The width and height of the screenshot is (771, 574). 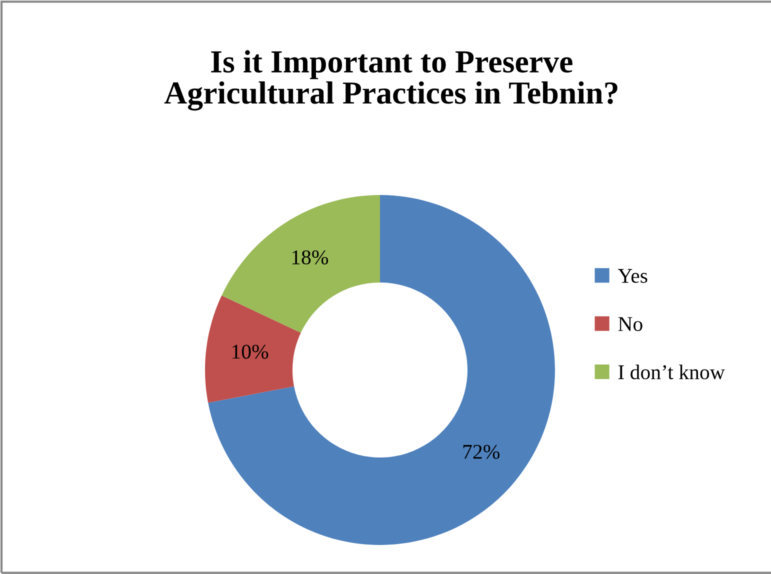 What do you see at coordinates (671, 372) in the screenshot?
I see `legend-label: I don’t know` at bounding box center [671, 372].